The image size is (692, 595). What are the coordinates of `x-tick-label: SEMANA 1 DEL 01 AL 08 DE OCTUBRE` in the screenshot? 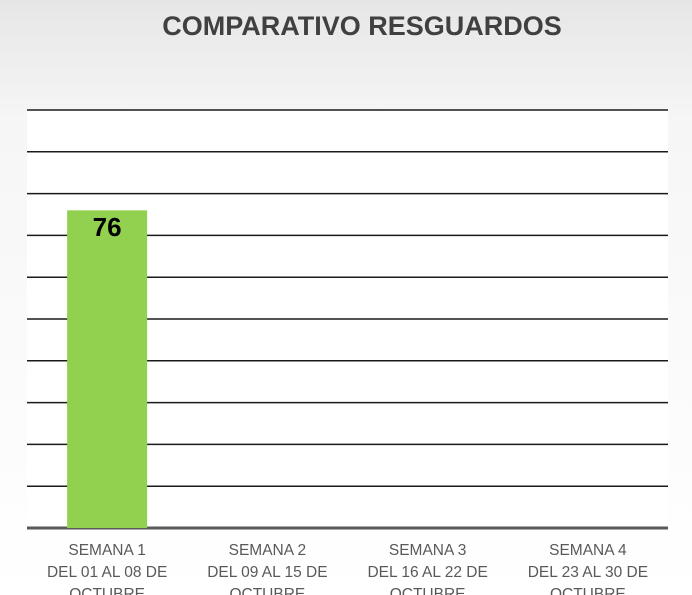 It's located at (107, 568).